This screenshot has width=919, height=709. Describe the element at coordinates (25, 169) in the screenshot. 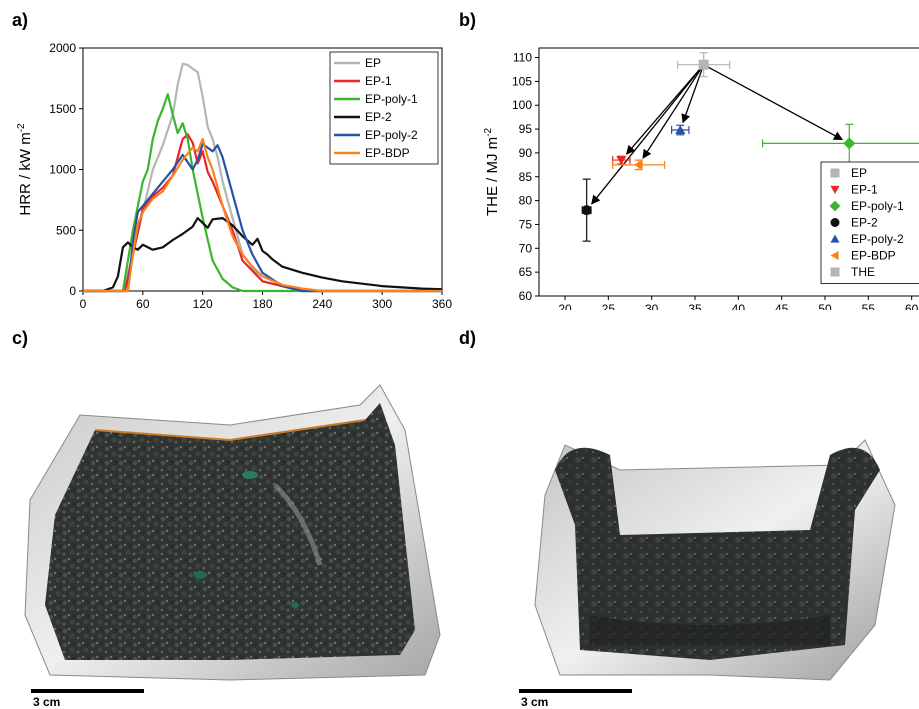

I see `y-axis-label: HRR / kW m-2` at that location.